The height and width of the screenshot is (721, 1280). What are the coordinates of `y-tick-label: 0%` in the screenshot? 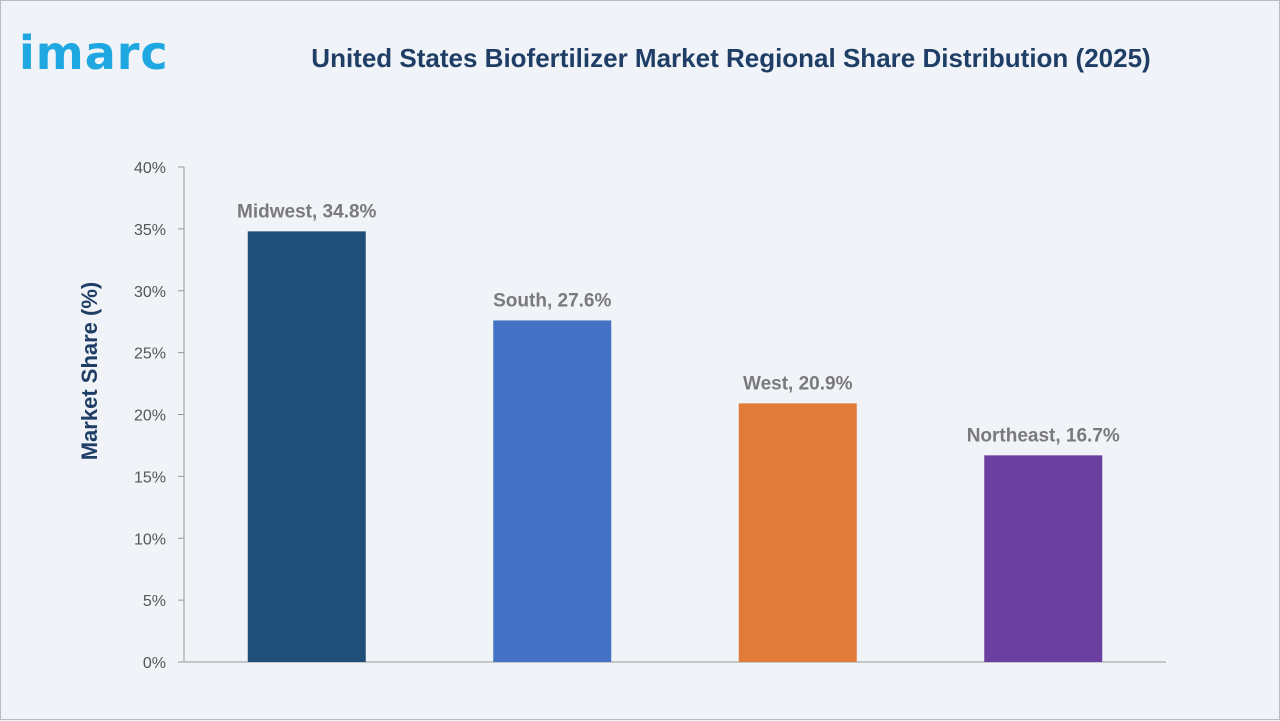 It's located at (154, 663).